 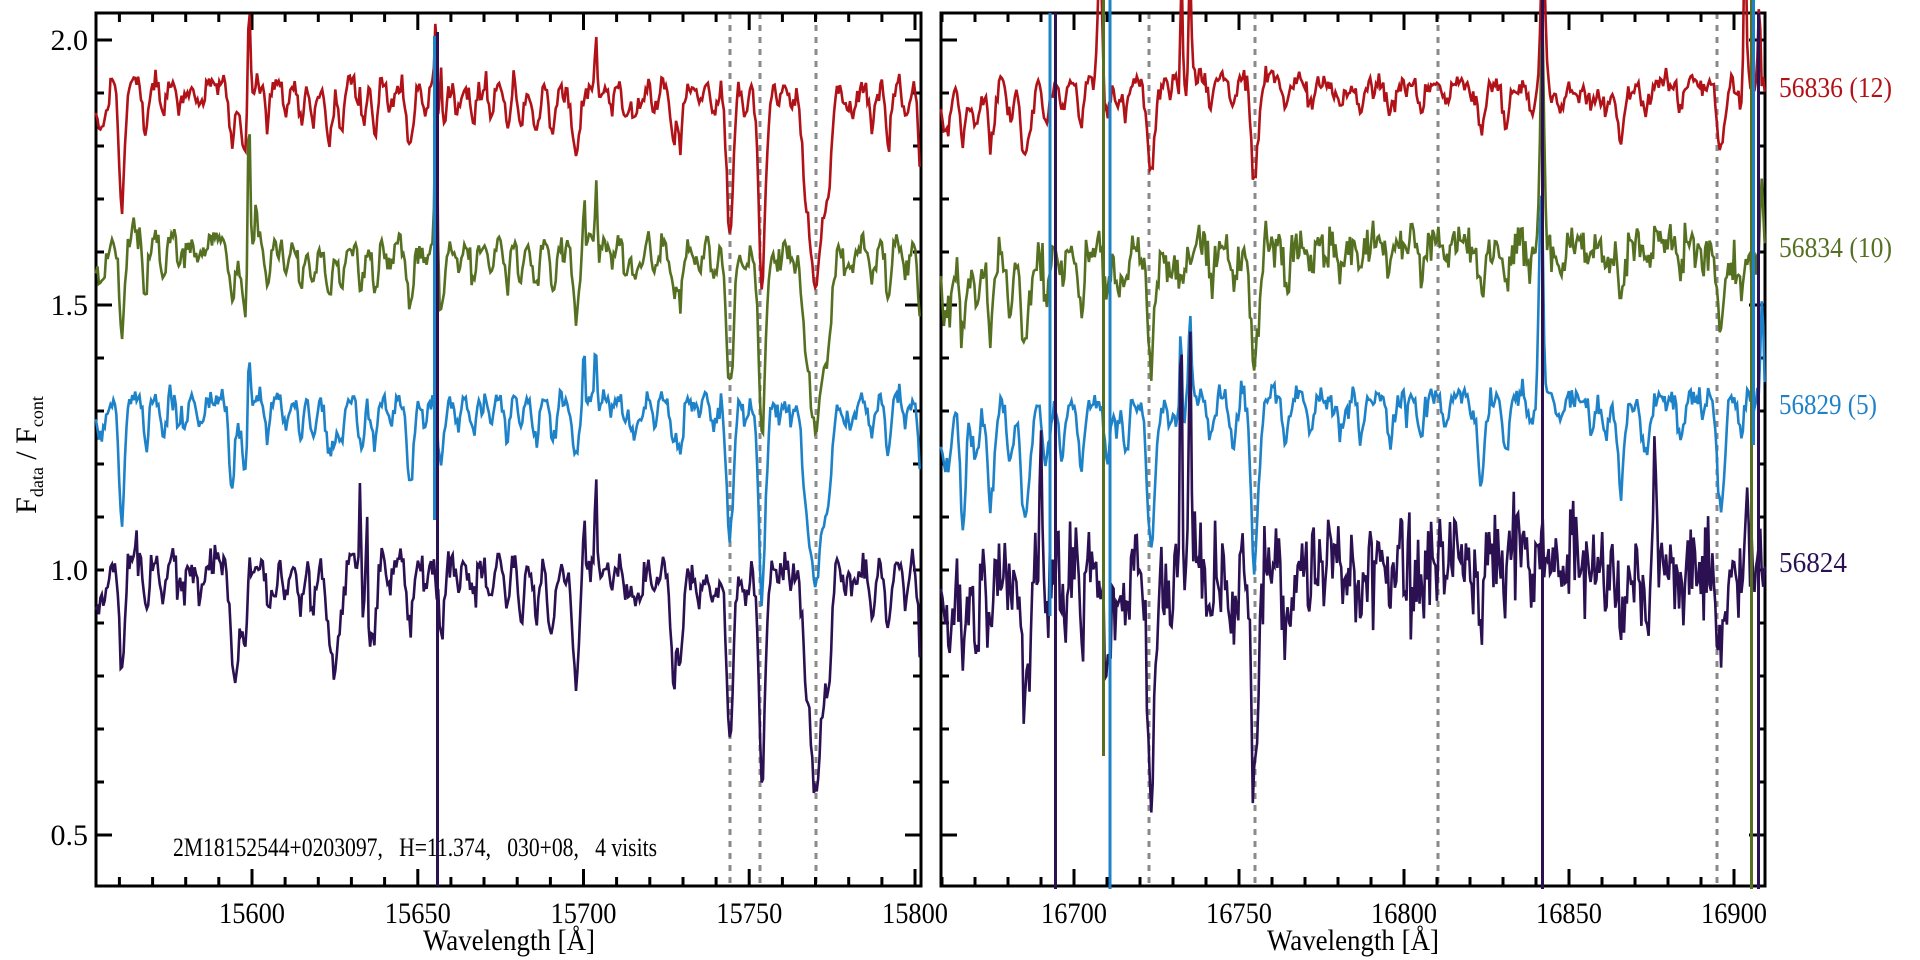 What do you see at coordinates (1813, 563) in the screenshot?
I see `svg-text: 56824` at bounding box center [1813, 563].